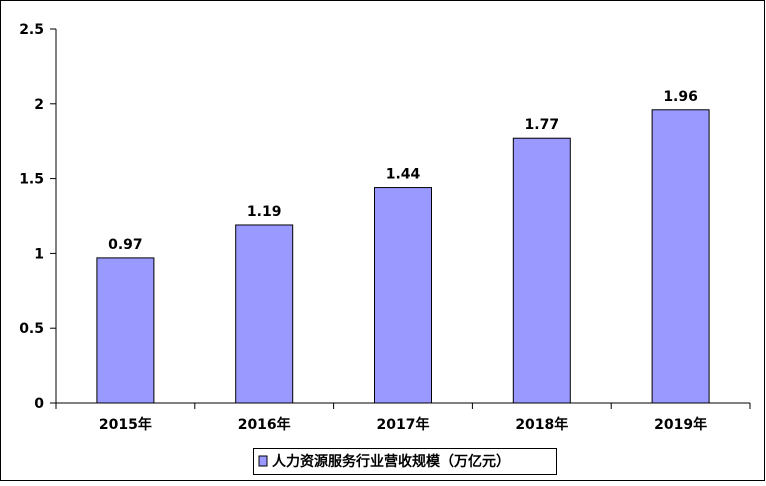 This screenshot has width=766, height=486. I want to click on y-tick-label: 1, so click(39, 254).